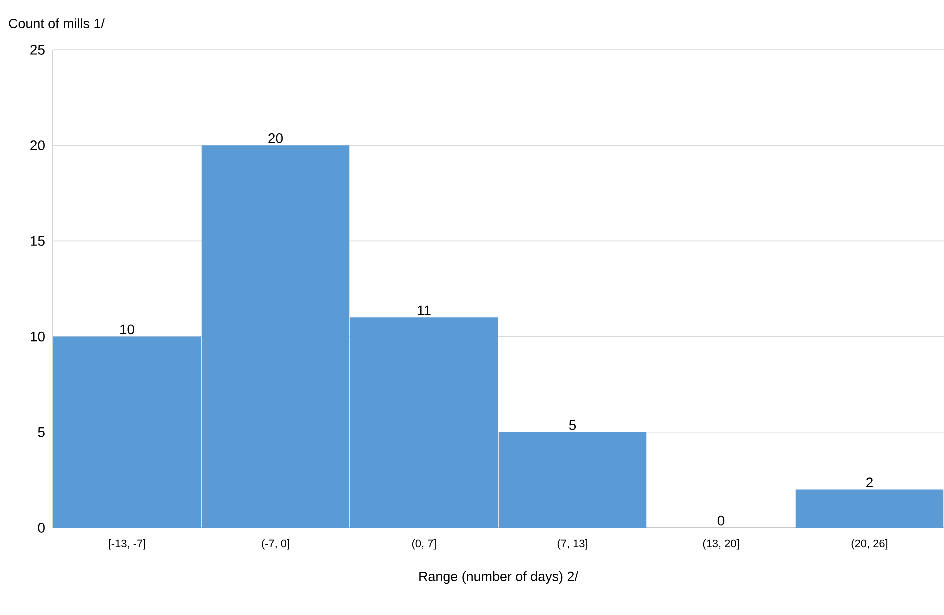 The image size is (944, 615). Describe the element at coordinates (127, 545) in the screenshot. I see `x-tick-label: [-13, -7]` at that location.